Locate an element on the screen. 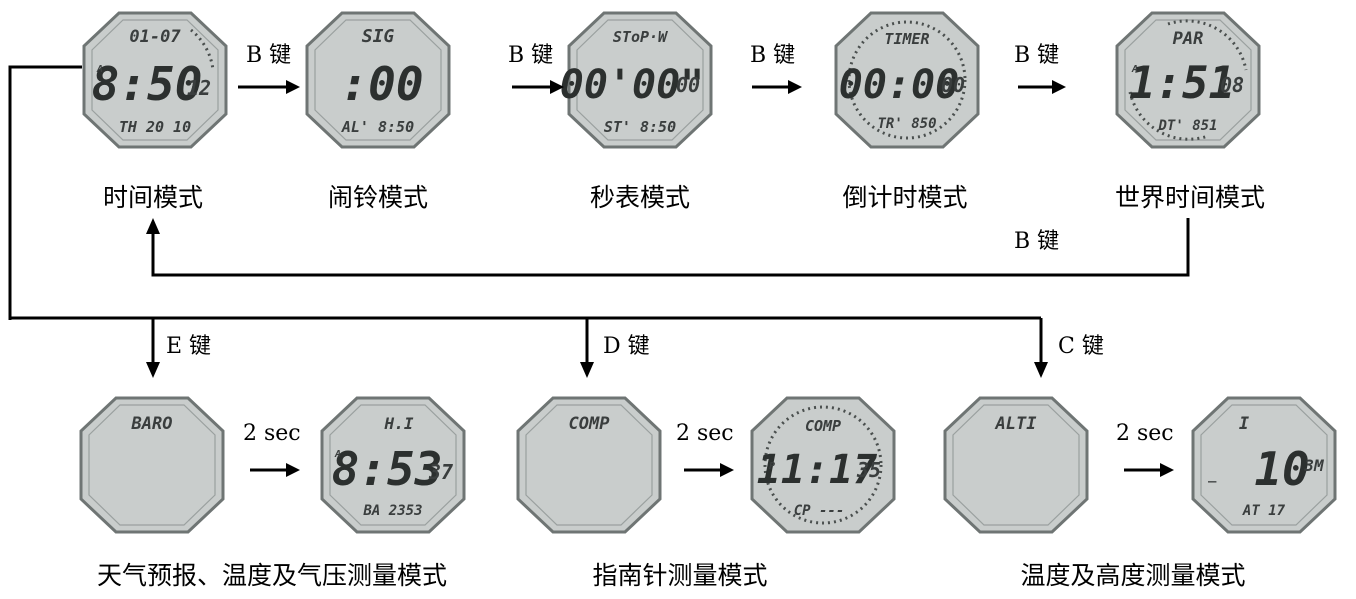  lcd-bottom-text: TR' 850 is located at coordinates (906, 124).